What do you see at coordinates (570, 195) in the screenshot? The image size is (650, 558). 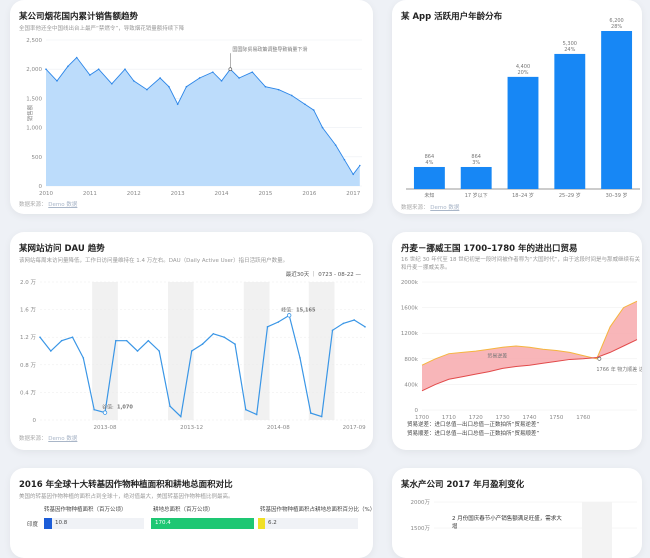 I see `category-label: 25–29 岁` at bounding box center [570, 195].